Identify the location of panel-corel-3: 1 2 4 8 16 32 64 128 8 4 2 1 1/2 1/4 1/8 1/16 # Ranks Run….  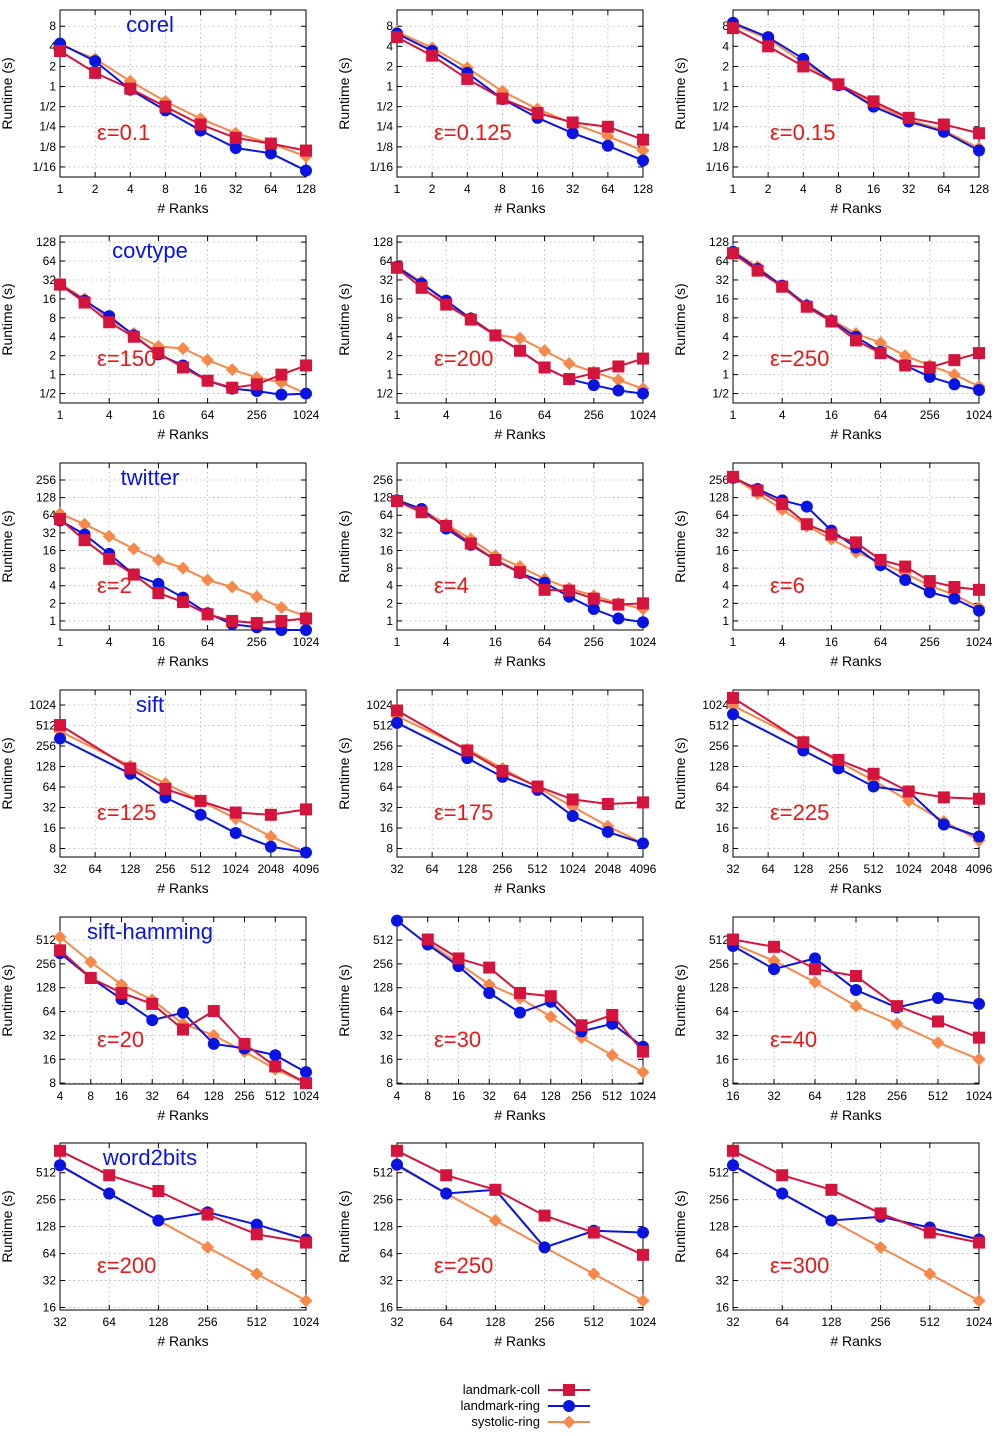
(830, 112).